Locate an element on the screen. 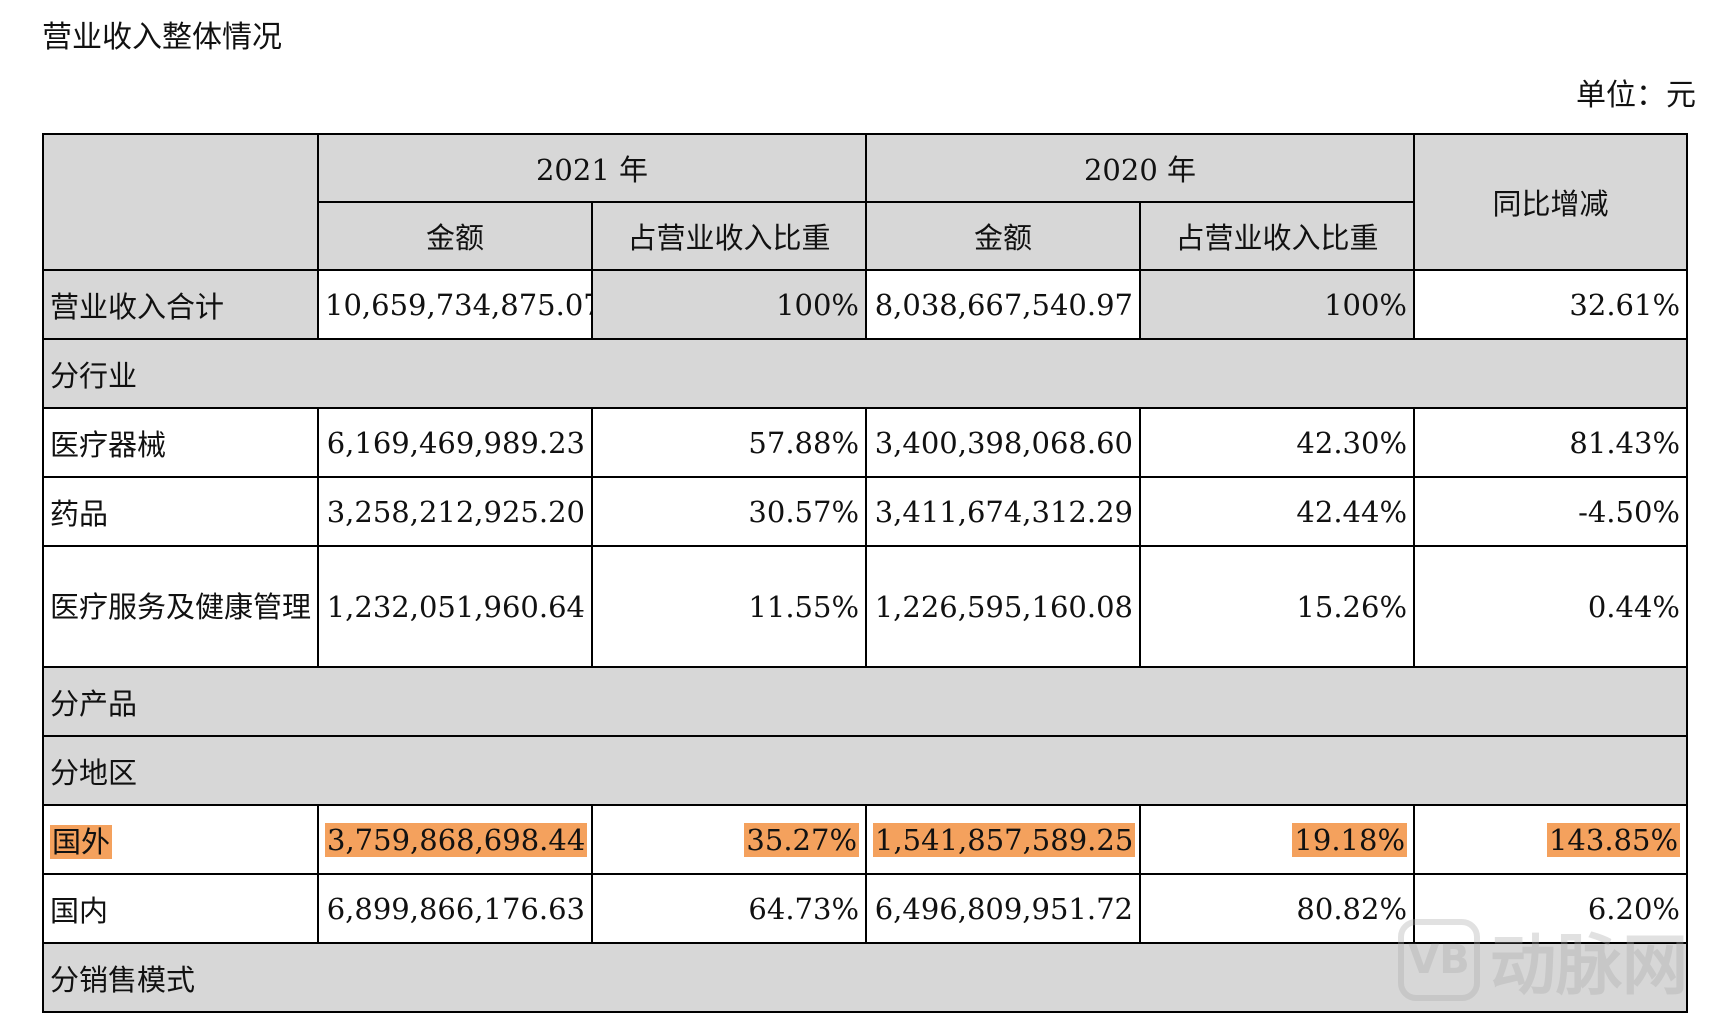 The width and height of the screenshot is (1714, 1032). yoy-change: 81.43% is located at coordinates (1550, 442).